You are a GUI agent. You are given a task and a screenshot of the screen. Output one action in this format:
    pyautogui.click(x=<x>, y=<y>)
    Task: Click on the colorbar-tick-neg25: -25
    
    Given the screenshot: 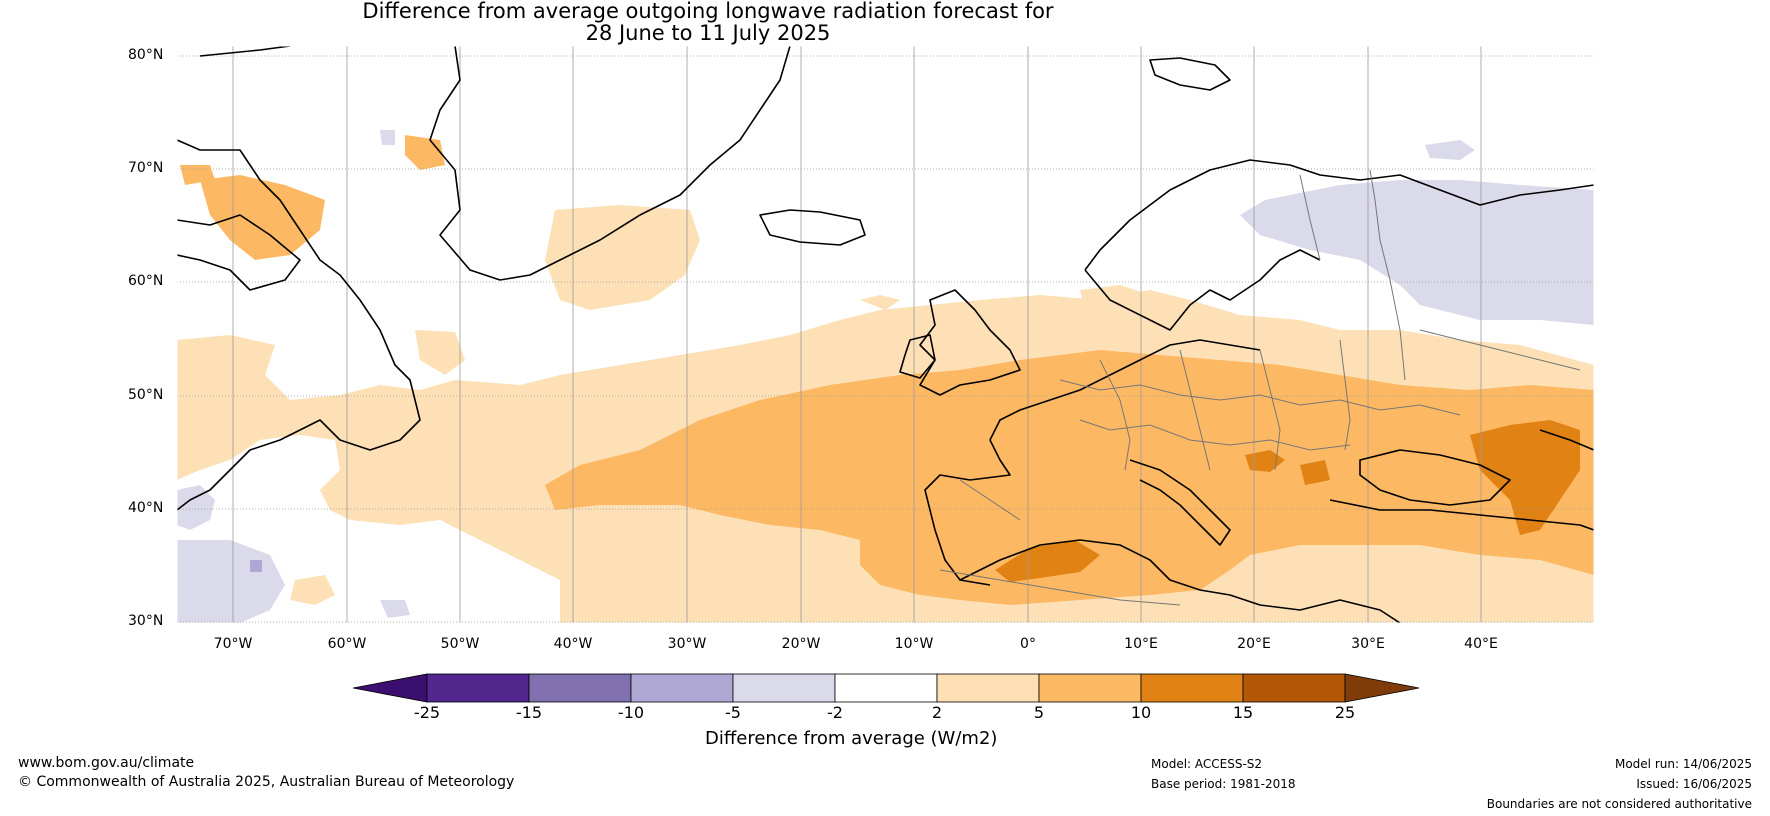 What is the action you would take?
    pyautogui.click(x=427, y=712)
    